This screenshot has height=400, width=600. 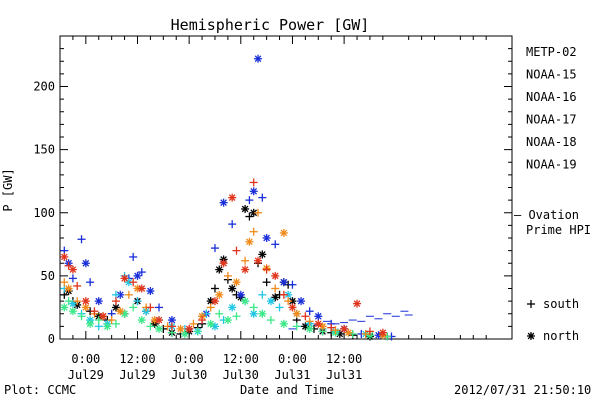 What do you see at coordinates (551, 97) in the screenshot?
I see `legend-entry: NOAA-16` at bounding box center [551, 97].